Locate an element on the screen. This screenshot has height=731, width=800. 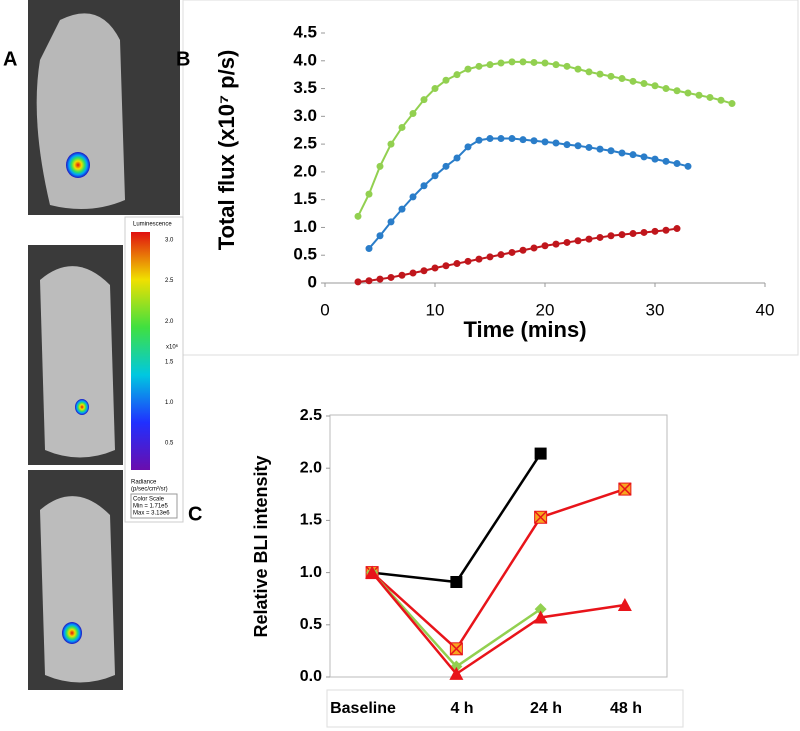
y-tick-label: 0.0 is located at coordinates (311, 676).